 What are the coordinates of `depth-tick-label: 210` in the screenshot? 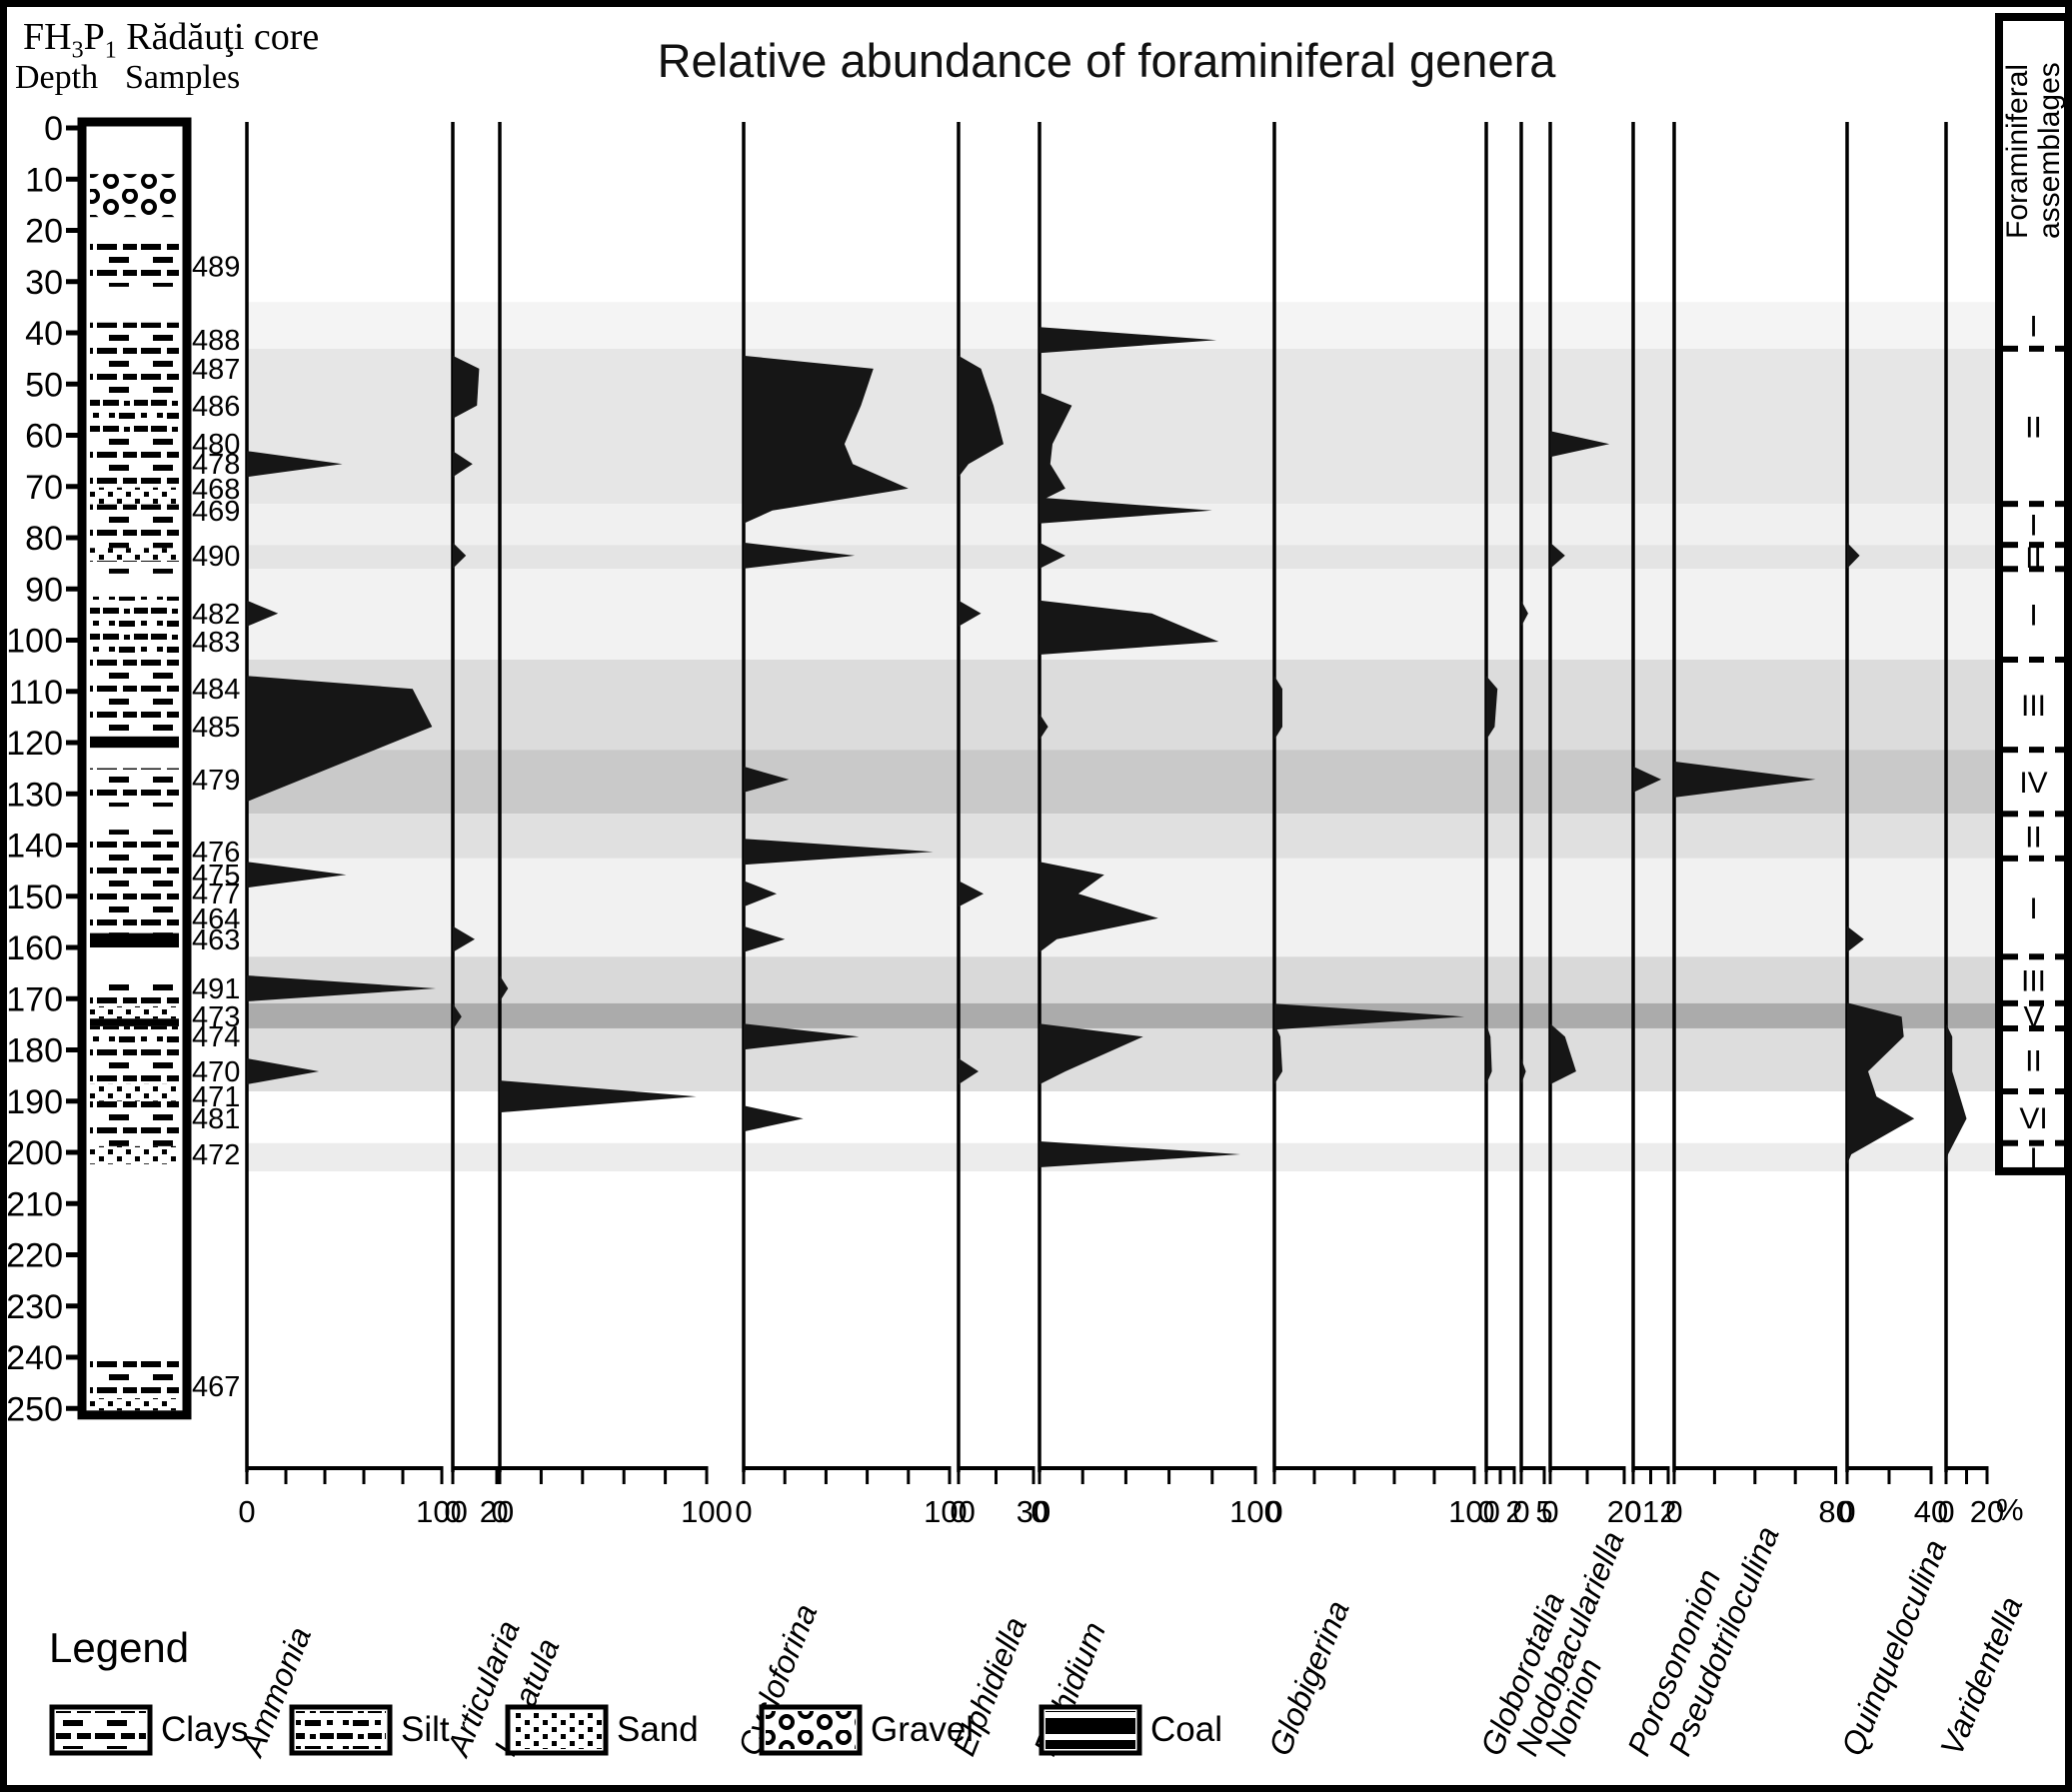 It's located at (35, 1204).